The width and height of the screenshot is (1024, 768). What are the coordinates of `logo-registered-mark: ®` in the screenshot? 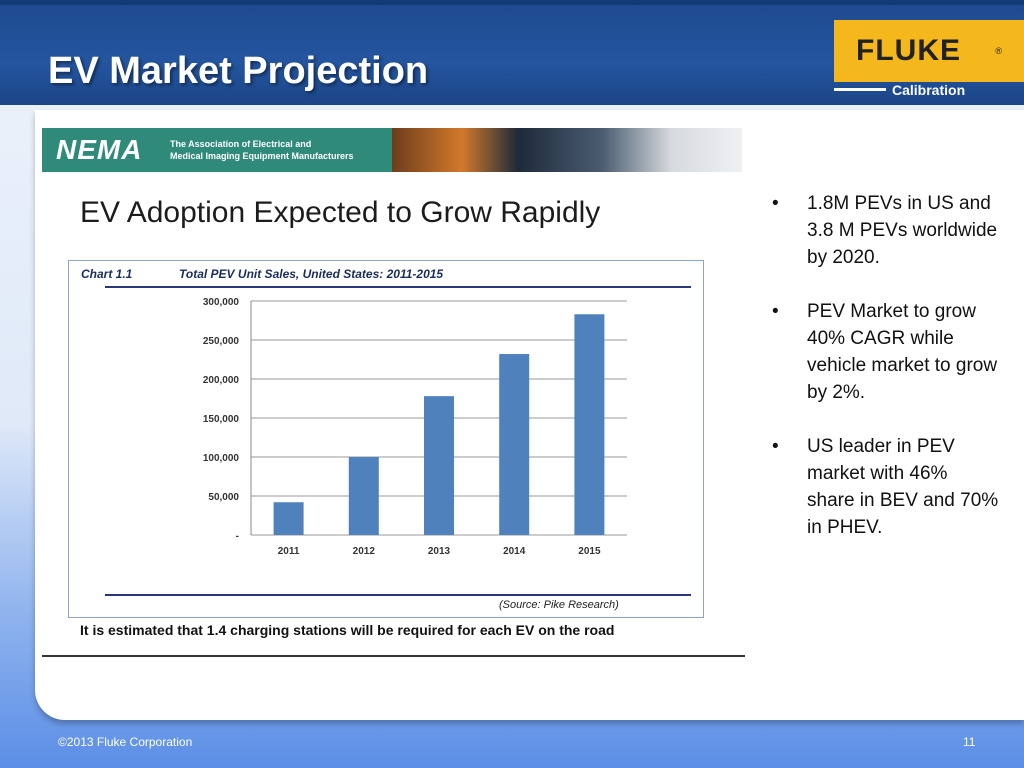 It's located at (998, 51).